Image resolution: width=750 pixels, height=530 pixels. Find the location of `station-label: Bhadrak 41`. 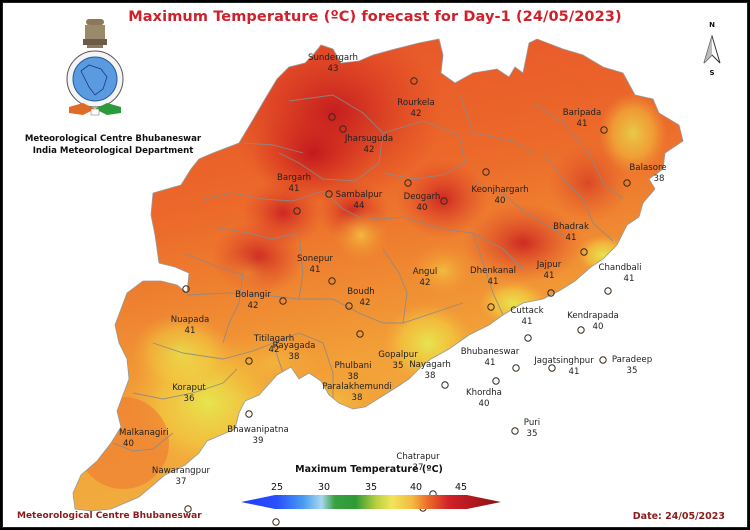

station-label: Bhadrak 41 is located at coordinates (571, 232).